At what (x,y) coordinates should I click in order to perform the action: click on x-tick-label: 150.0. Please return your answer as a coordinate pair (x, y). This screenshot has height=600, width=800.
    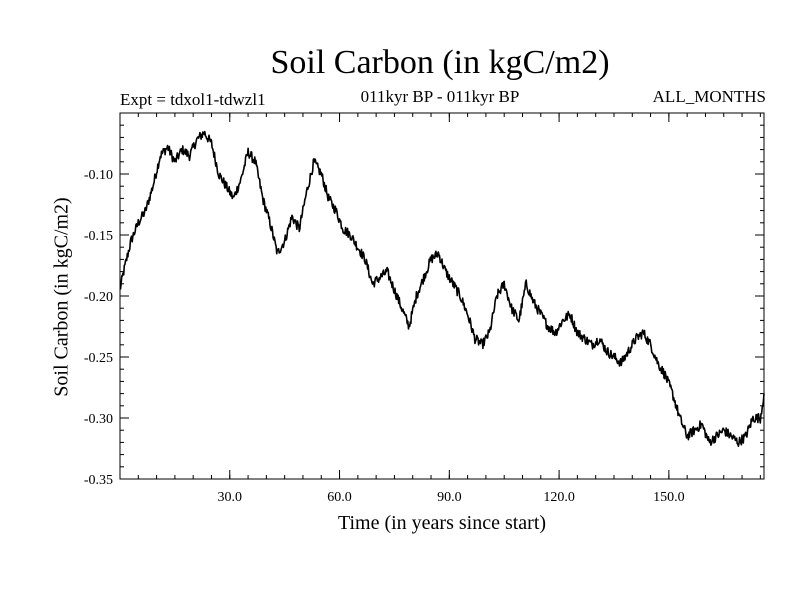
    Looking at the image, I should click on (669, 497).